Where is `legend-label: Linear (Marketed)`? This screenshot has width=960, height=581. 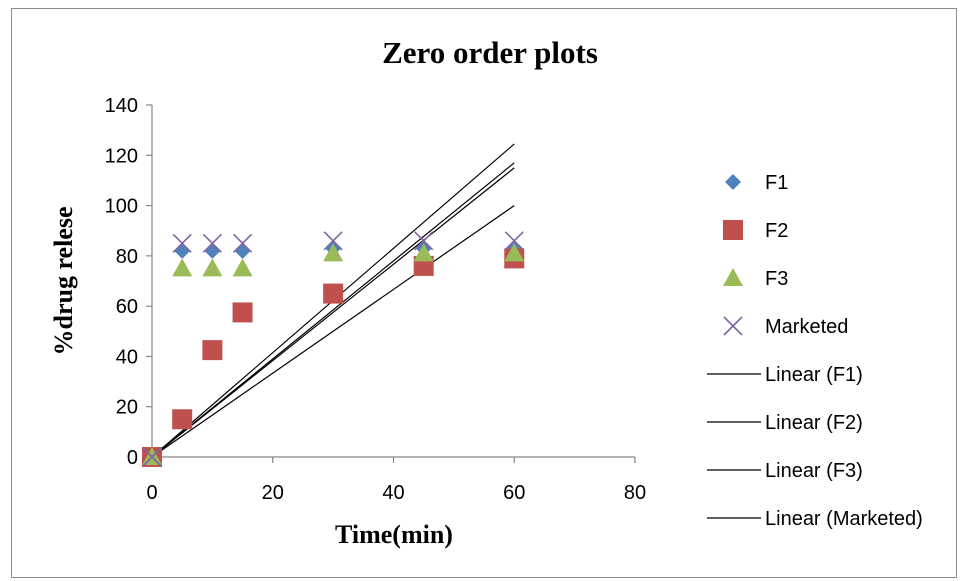 legend-label: Linear (Marketed) is located at coordinates (844, 519).